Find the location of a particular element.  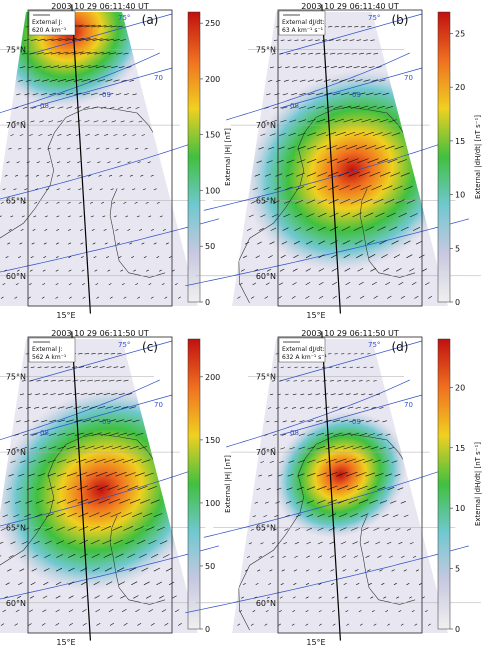

longitude-label: 15°E is located at coordinates (65, 642).